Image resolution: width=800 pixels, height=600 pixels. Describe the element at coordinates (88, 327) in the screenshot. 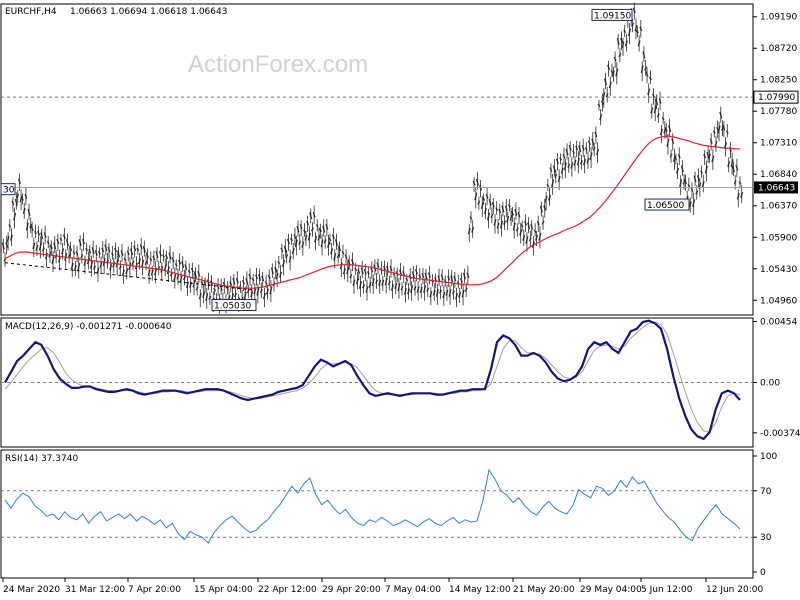

I see `macd-title: MACD(12,26,9) -0.001271 -0.000640` at that location.